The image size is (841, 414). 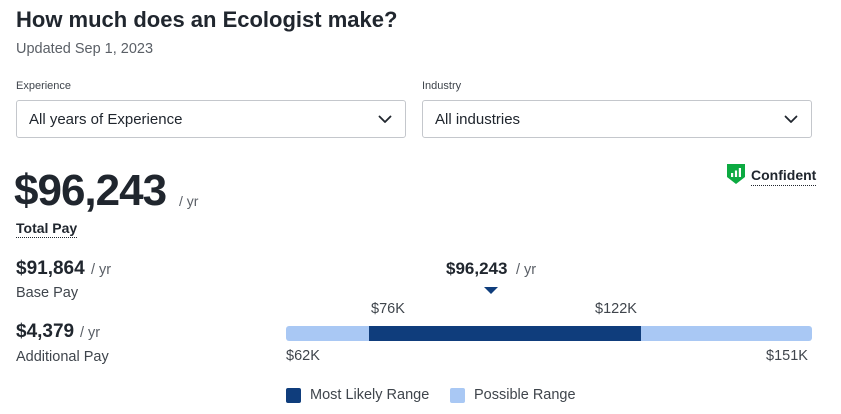 I want to click on legend-most-likely: Most Likely Range, so click(x=357, y=395).